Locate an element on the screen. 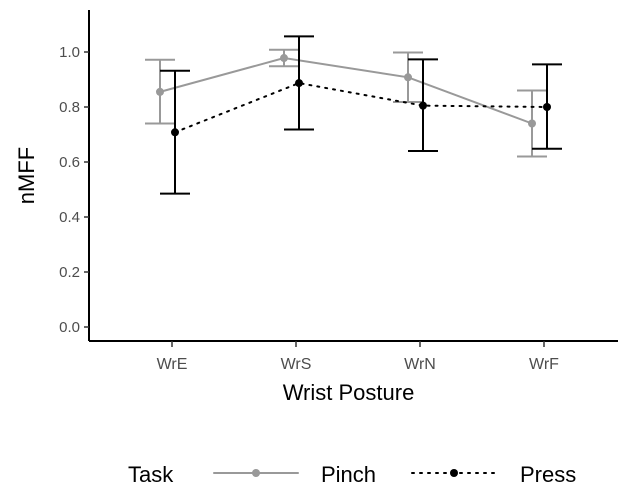  x-axis-title: Wrist Posture is located at coordinates (349, 392).